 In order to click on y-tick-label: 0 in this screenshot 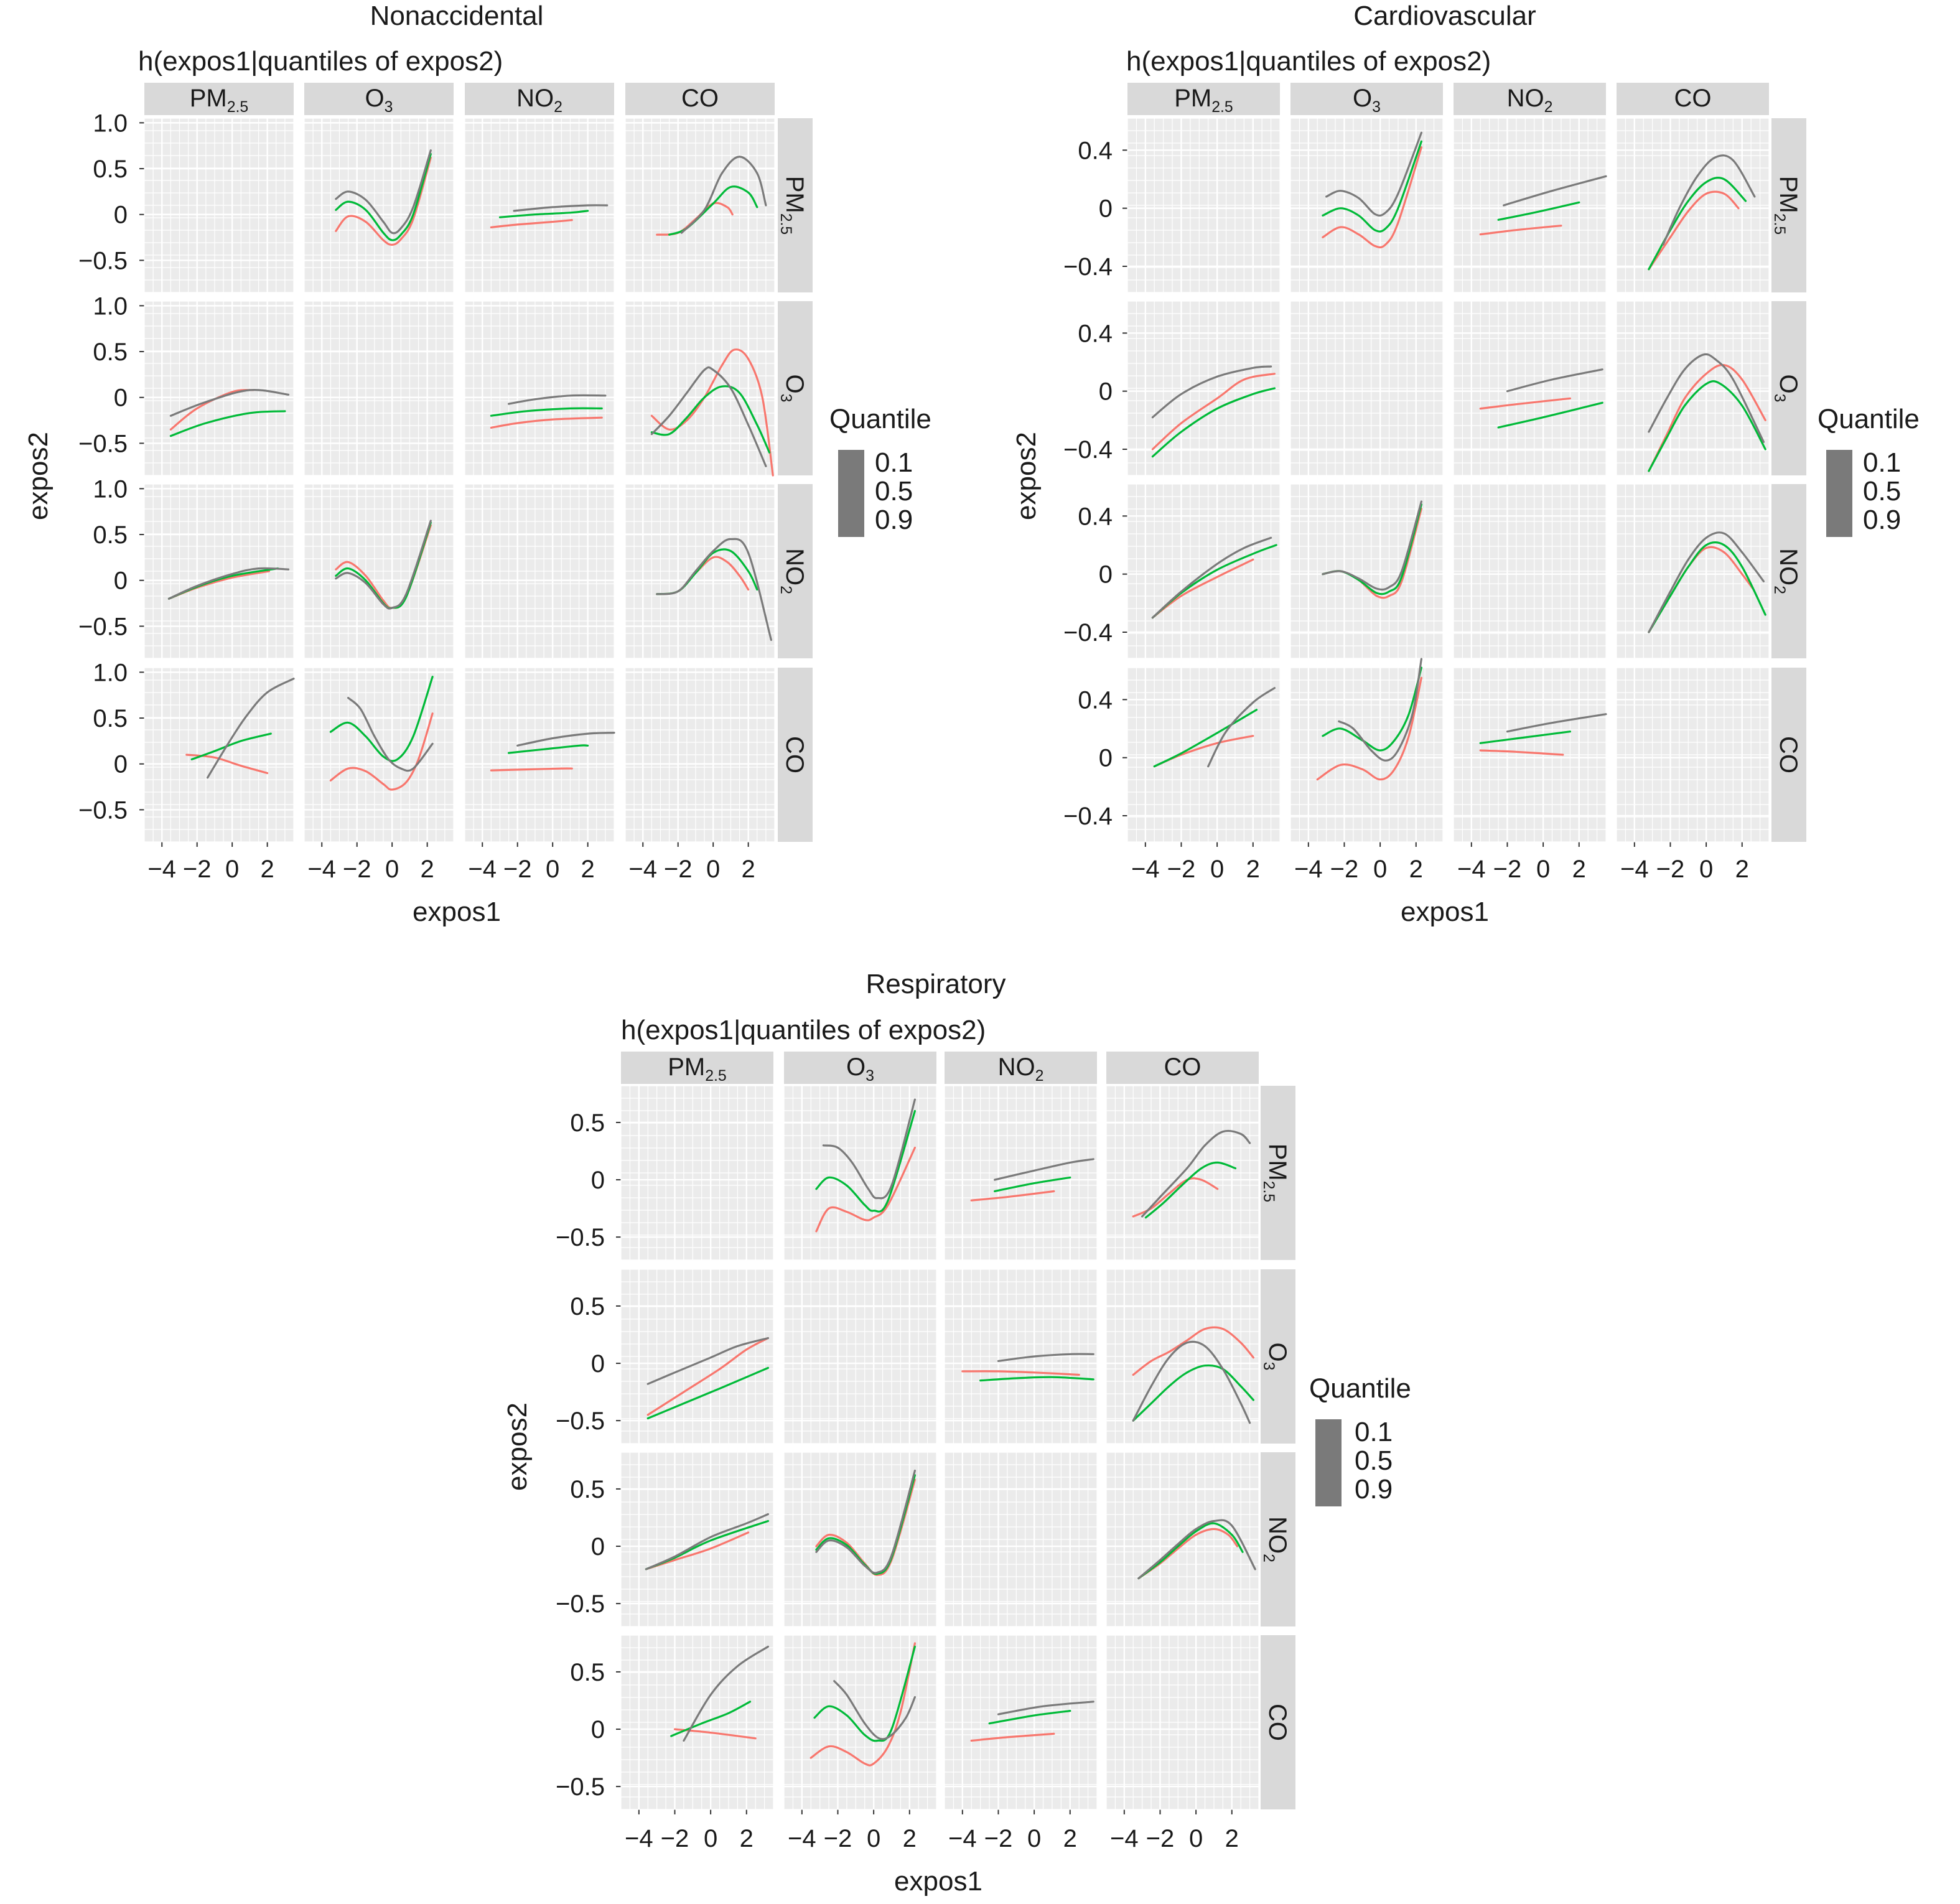, I will do `click(598, 1180)`.